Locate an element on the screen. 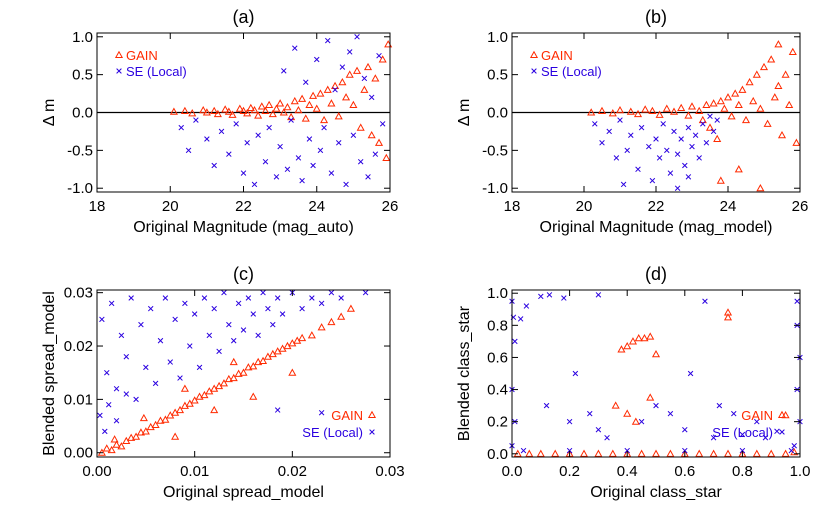 The width and height of the screenshot is (830, 519). series-se-local is located at coordinates (233, 362).